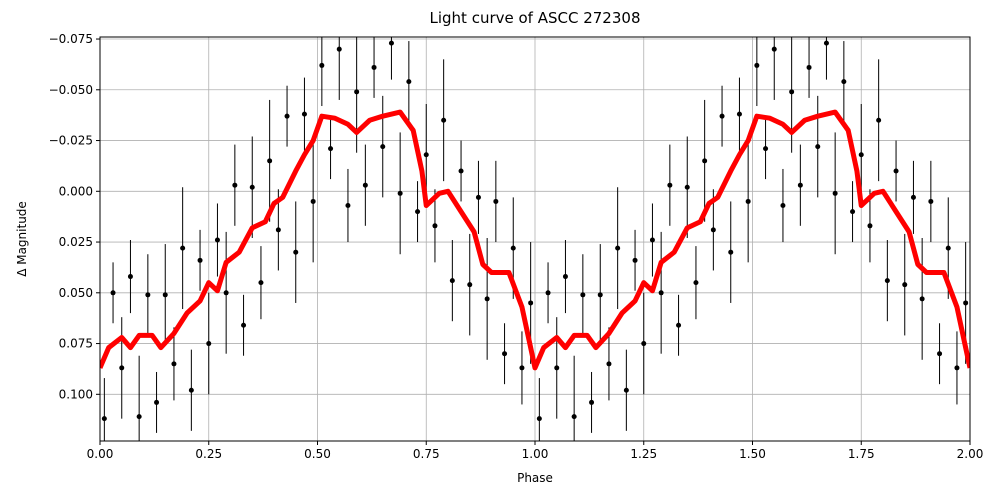 Image resolution: width=1000 pixels, height=500 pixels. I want to click on x-tick-label: 2.00, so click(970, 454).